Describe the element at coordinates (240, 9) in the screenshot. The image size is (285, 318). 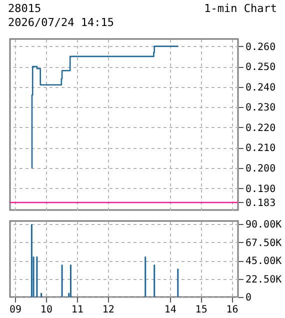
I see `text: 1-min Chart` at that location.